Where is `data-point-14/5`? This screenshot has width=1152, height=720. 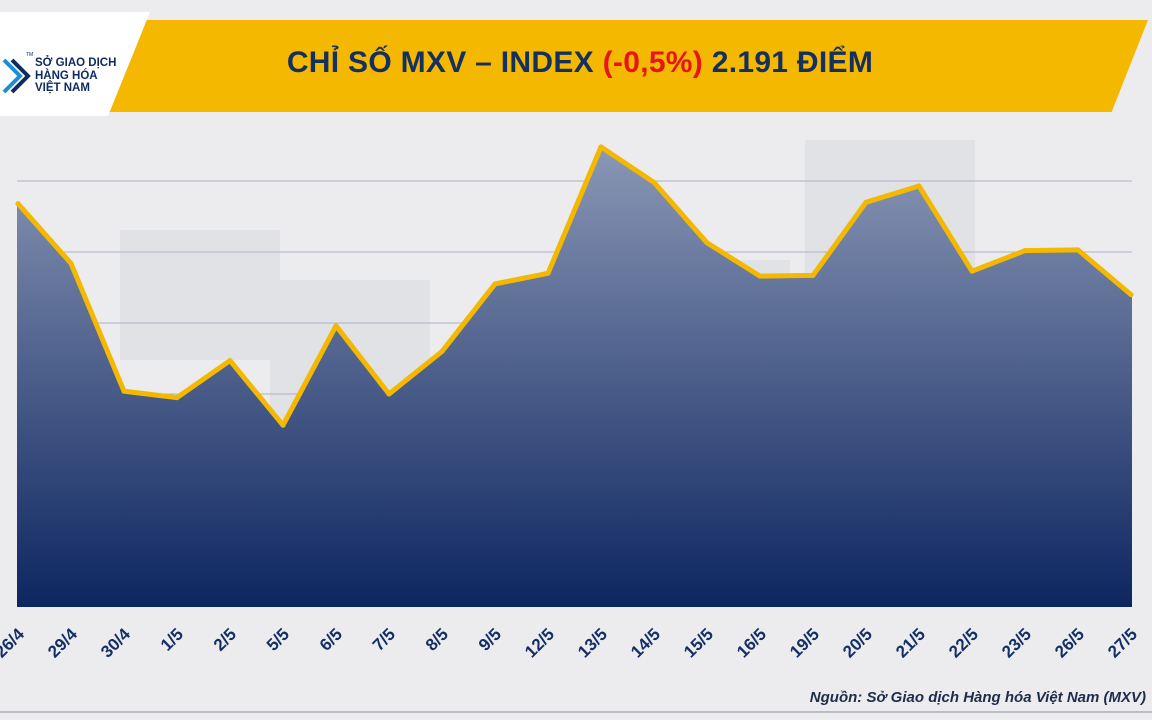 data-point-14/5 is located at coordinates (654, 182).